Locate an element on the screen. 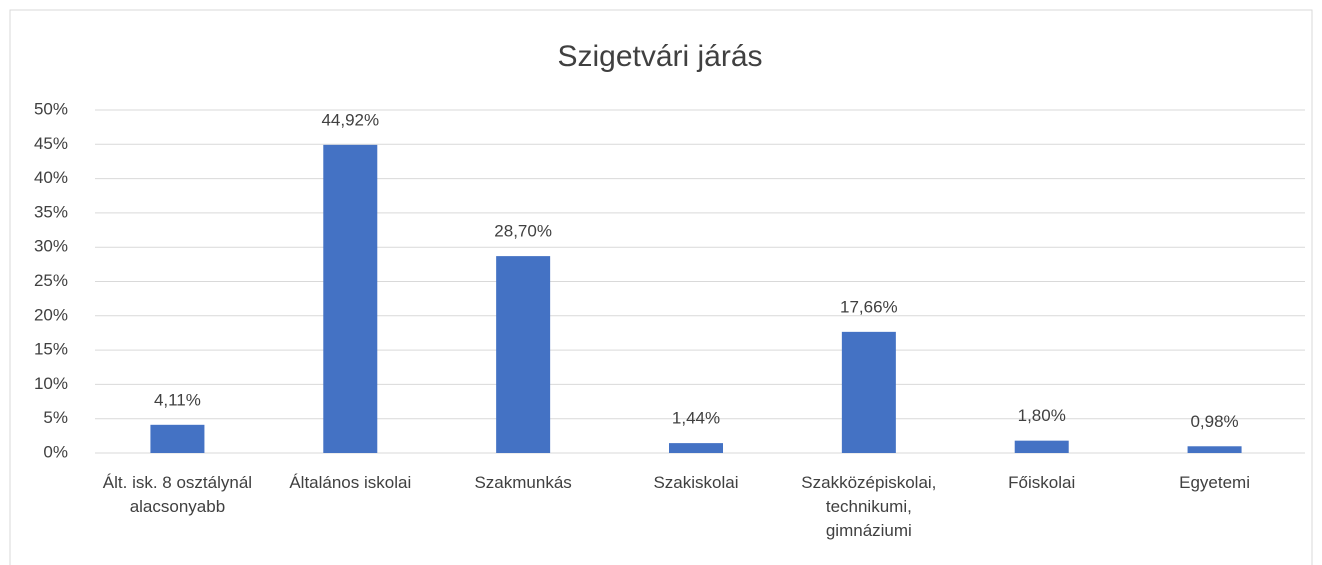 The image size is (1322, 565). data-label: 44,92% is located at coordinates (350, 119).